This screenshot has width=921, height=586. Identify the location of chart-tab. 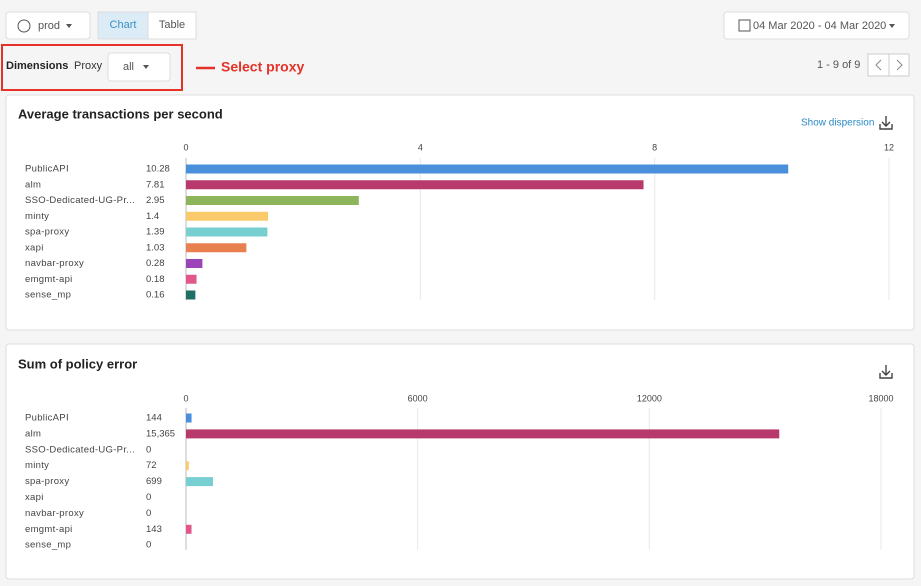
(123, 25).